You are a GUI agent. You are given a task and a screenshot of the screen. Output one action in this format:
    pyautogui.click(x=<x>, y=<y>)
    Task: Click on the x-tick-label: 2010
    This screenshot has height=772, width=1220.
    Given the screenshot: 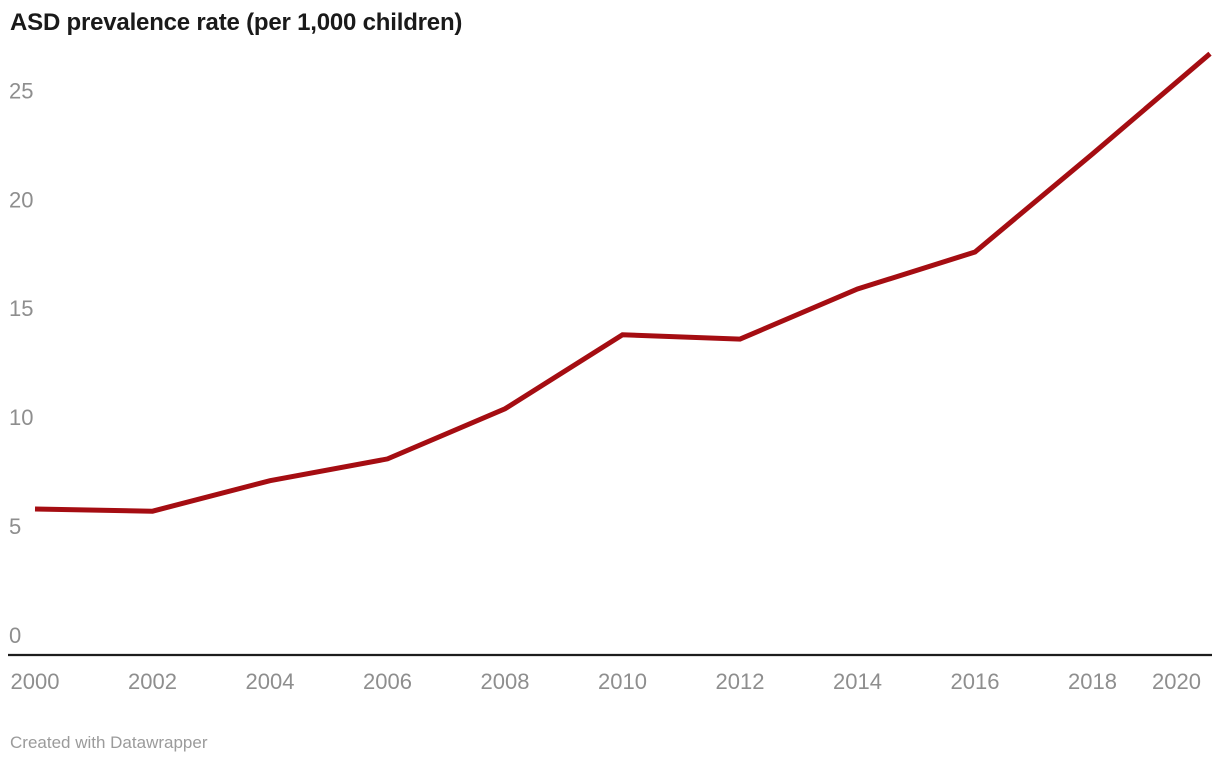 What is the action you would take?
    pyautogui.click(x=622, y=681)
    